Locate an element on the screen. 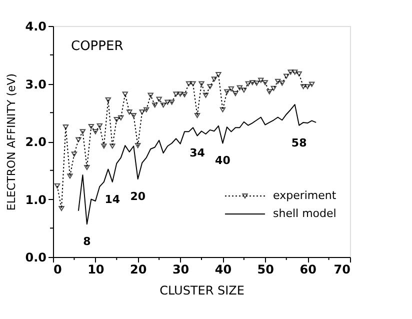 The image size is (412, 319). annotation: 34 is located at coordinates (198, 153).